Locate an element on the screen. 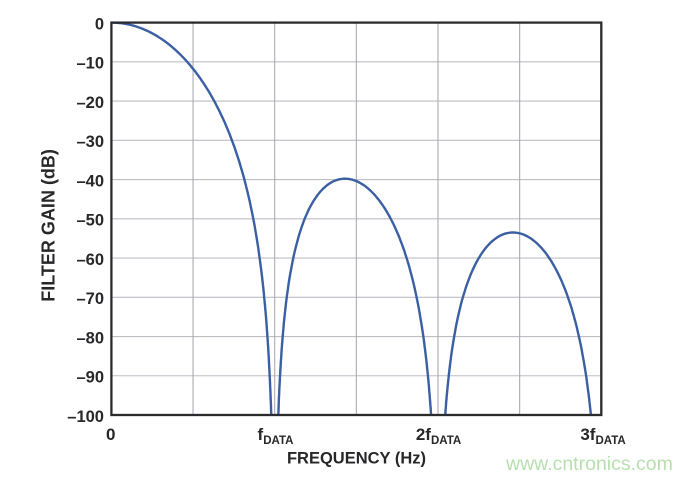  svg-text: –60 is located at coordinates (90, 260).